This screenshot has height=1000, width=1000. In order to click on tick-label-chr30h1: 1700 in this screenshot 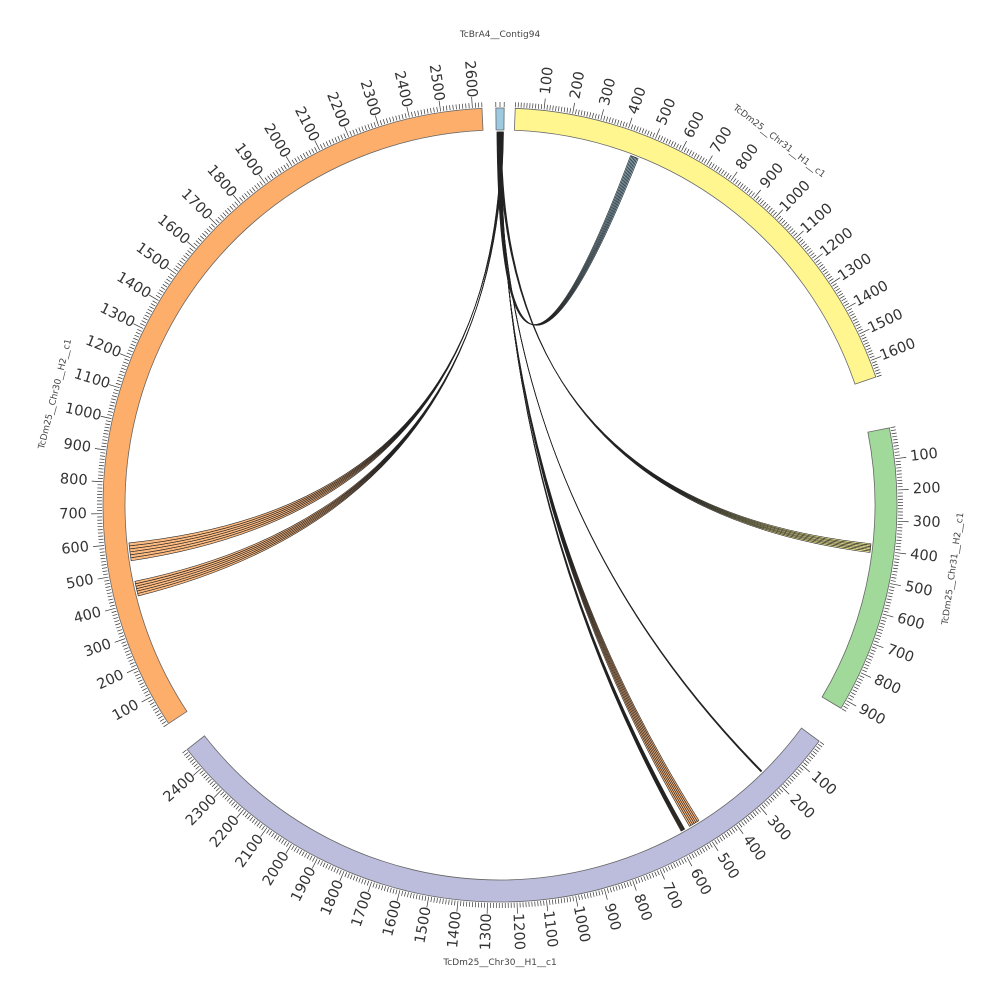, I will do `click(362, 909)`.